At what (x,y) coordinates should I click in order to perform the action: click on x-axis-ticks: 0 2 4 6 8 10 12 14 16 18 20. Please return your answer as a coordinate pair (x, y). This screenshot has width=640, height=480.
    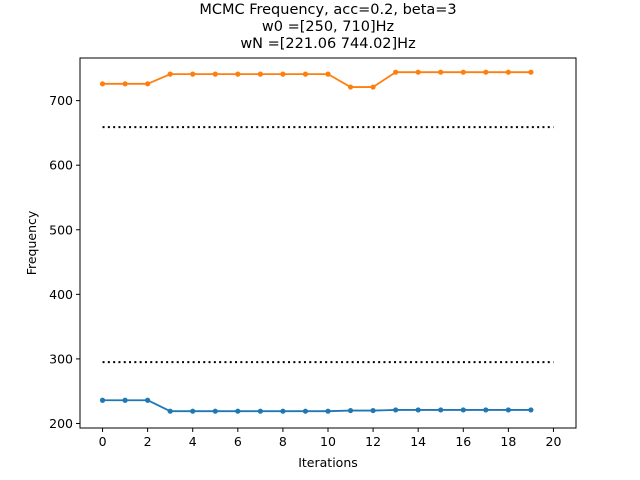
    Looking at the image, I should click on (330, 438).